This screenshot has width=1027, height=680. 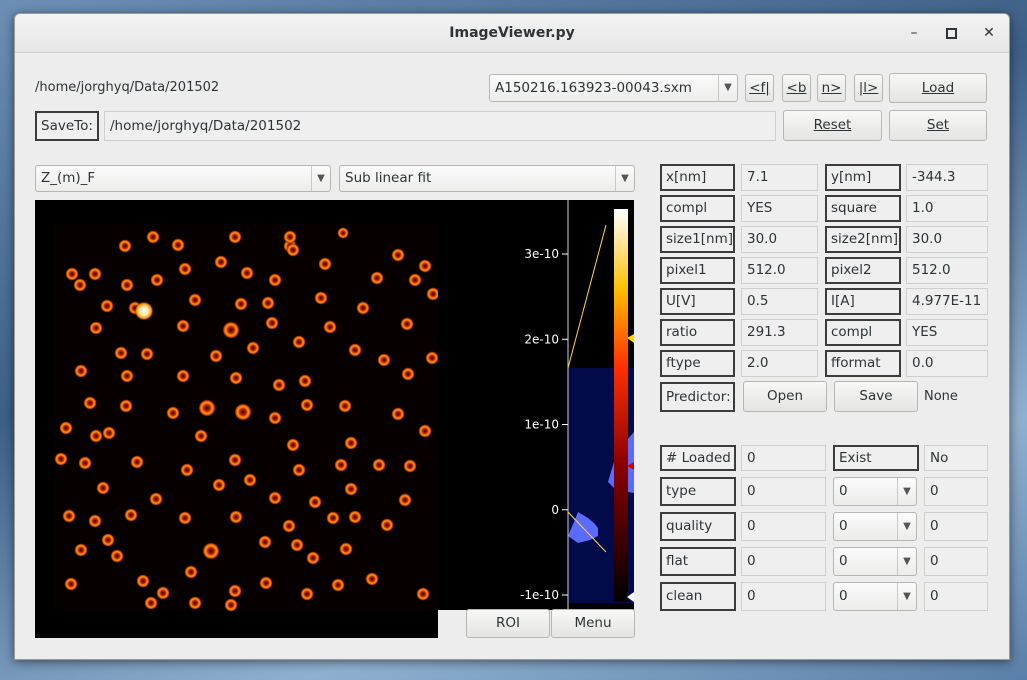 What do you see at coordinates (630, 338) in the screenshot?
I see `level-handle-upper` at bounding box center [630, 338].